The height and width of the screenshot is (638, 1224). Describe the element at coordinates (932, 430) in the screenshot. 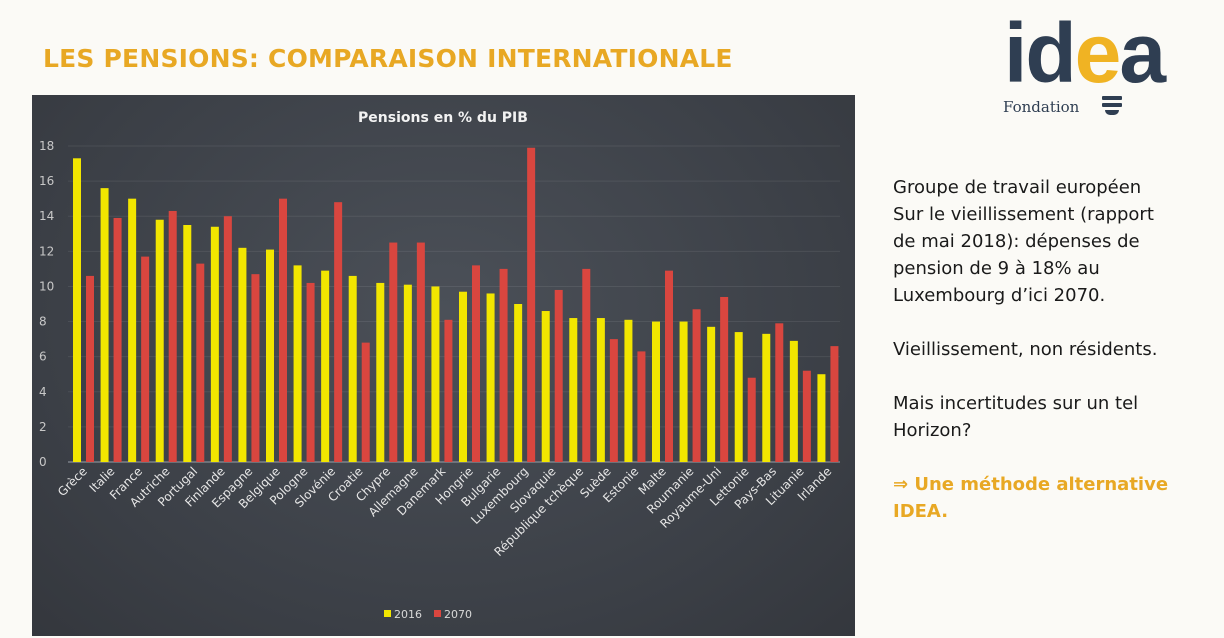

I see `text-line: Horizon?` at that location.